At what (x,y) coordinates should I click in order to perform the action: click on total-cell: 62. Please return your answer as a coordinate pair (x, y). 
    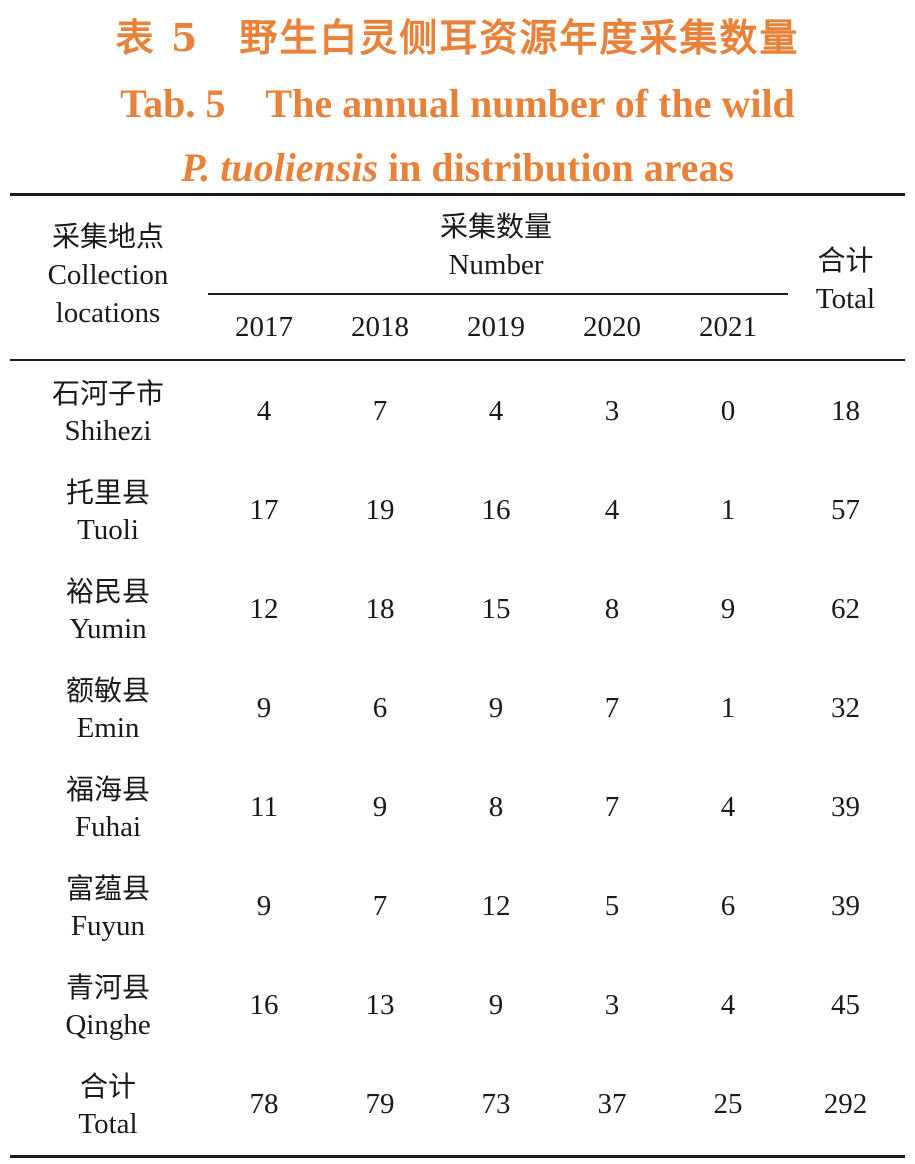
    Looking at the image, I should click on (845, 609).